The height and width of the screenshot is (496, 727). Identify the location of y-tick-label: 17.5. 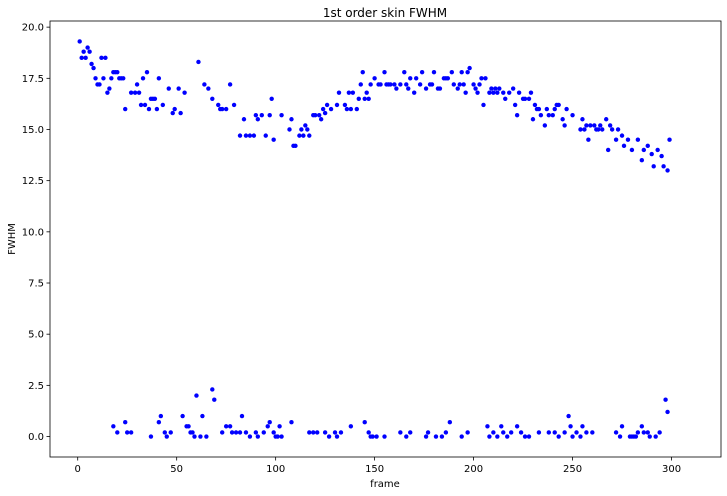
(33, 79).